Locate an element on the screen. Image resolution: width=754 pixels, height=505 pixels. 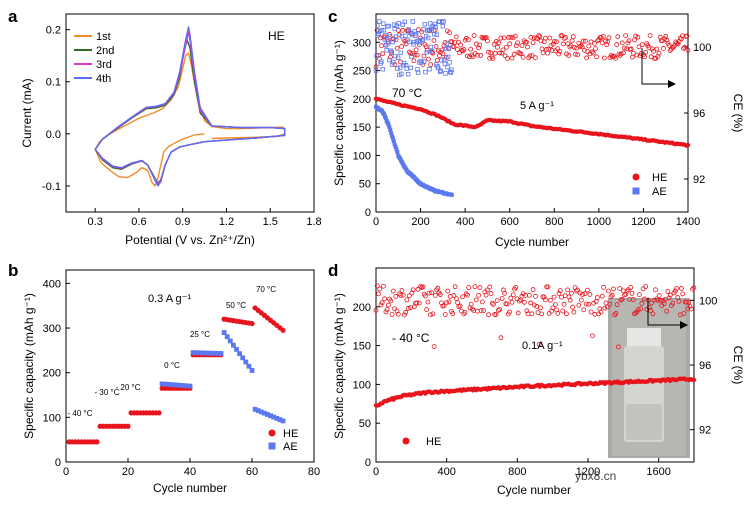
x-tick-label: 0 is located at coordinates (376, 472).